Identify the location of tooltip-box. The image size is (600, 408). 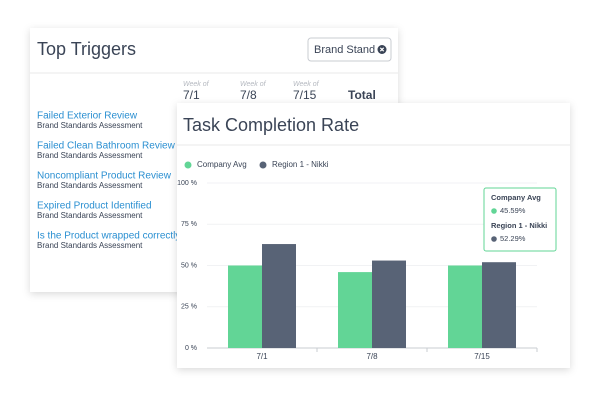
(520, 219).